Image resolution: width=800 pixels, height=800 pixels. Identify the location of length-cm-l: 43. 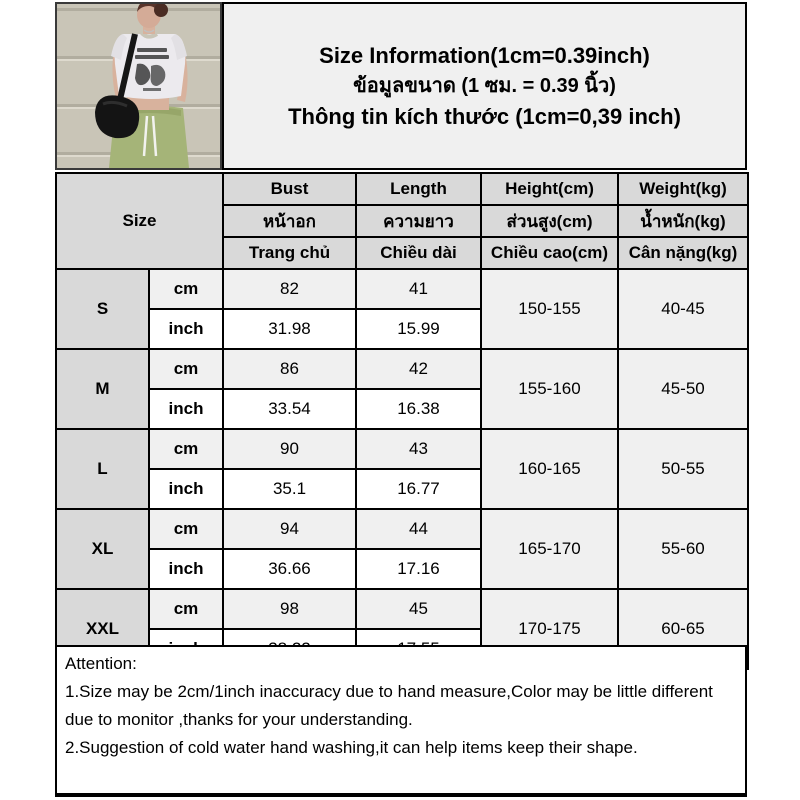
(418, 449).